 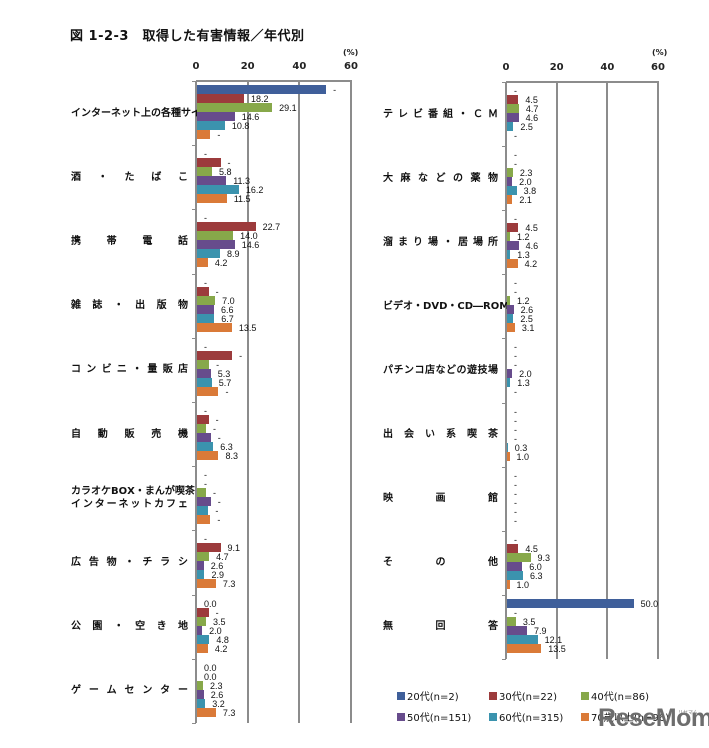 I want to click on category-label-line: 携帯電話, so click(x=129, y=241).